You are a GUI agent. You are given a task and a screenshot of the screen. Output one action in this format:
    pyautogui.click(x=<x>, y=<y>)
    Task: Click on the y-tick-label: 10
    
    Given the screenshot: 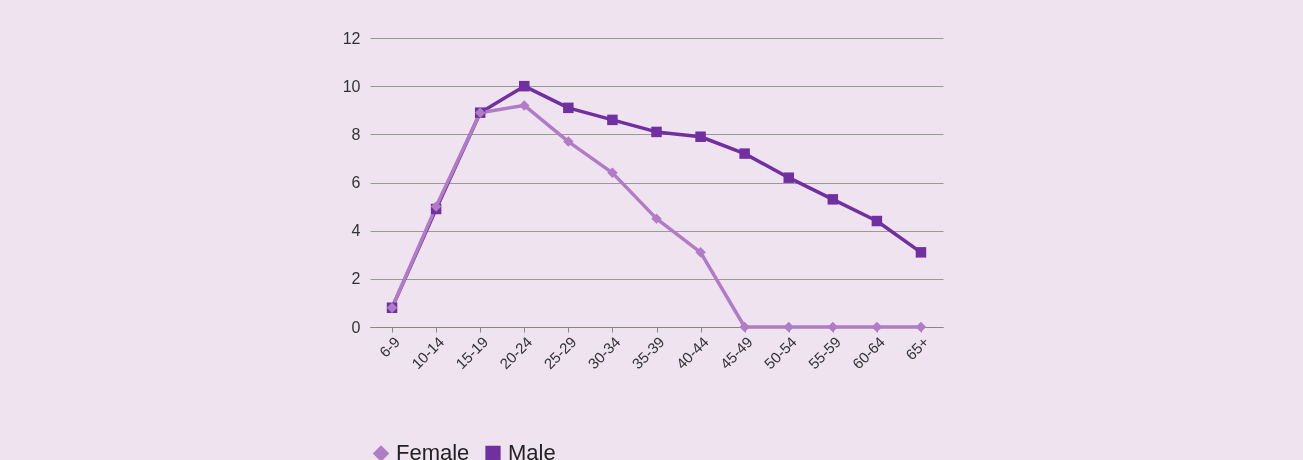 What is the action you would take?
    pyautogui.click(x=351, y=86)
    